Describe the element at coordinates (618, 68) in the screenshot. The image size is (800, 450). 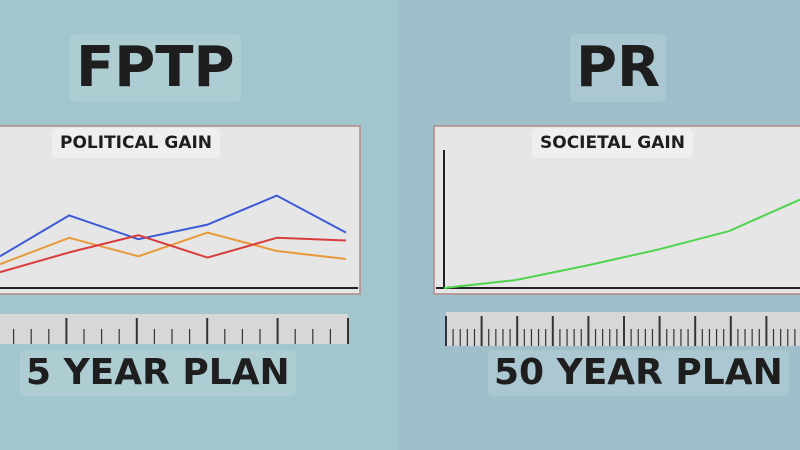
I see `pr-title: PR` at that location.